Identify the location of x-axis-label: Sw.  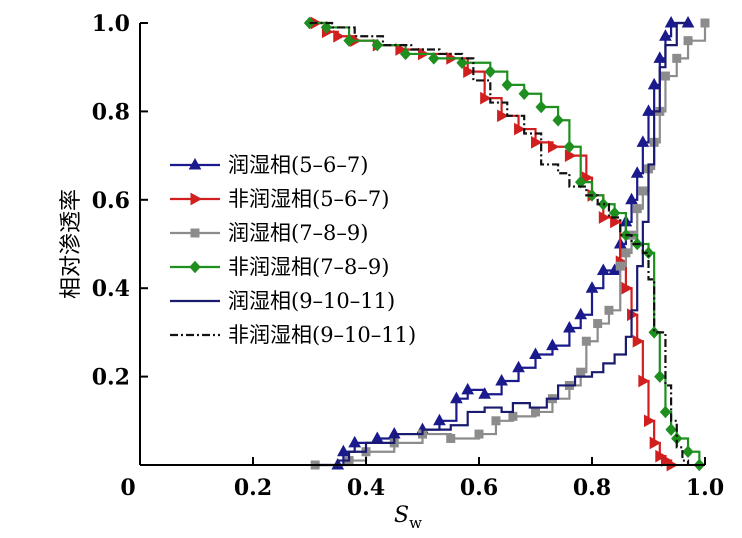
(408, 517).